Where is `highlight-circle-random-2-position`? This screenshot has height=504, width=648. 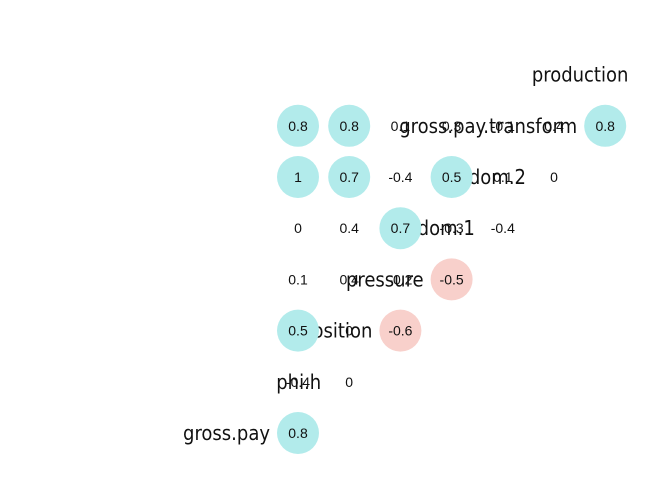
highlight-circle-random-2-position is located at coordinates (400, 228).